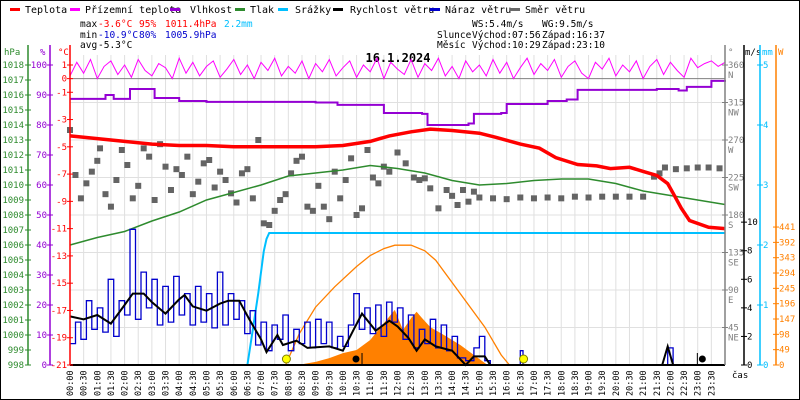  I want to click on sunrise-marker, so click(286, 359).